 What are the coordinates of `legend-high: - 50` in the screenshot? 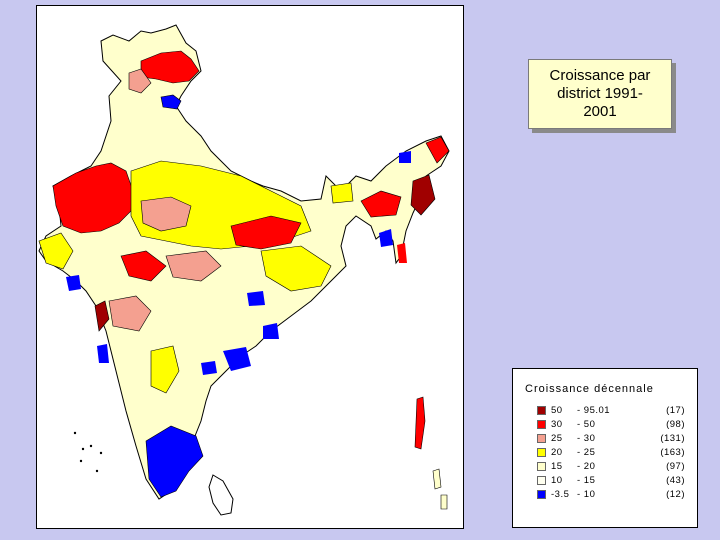 It's located at (586, 424).